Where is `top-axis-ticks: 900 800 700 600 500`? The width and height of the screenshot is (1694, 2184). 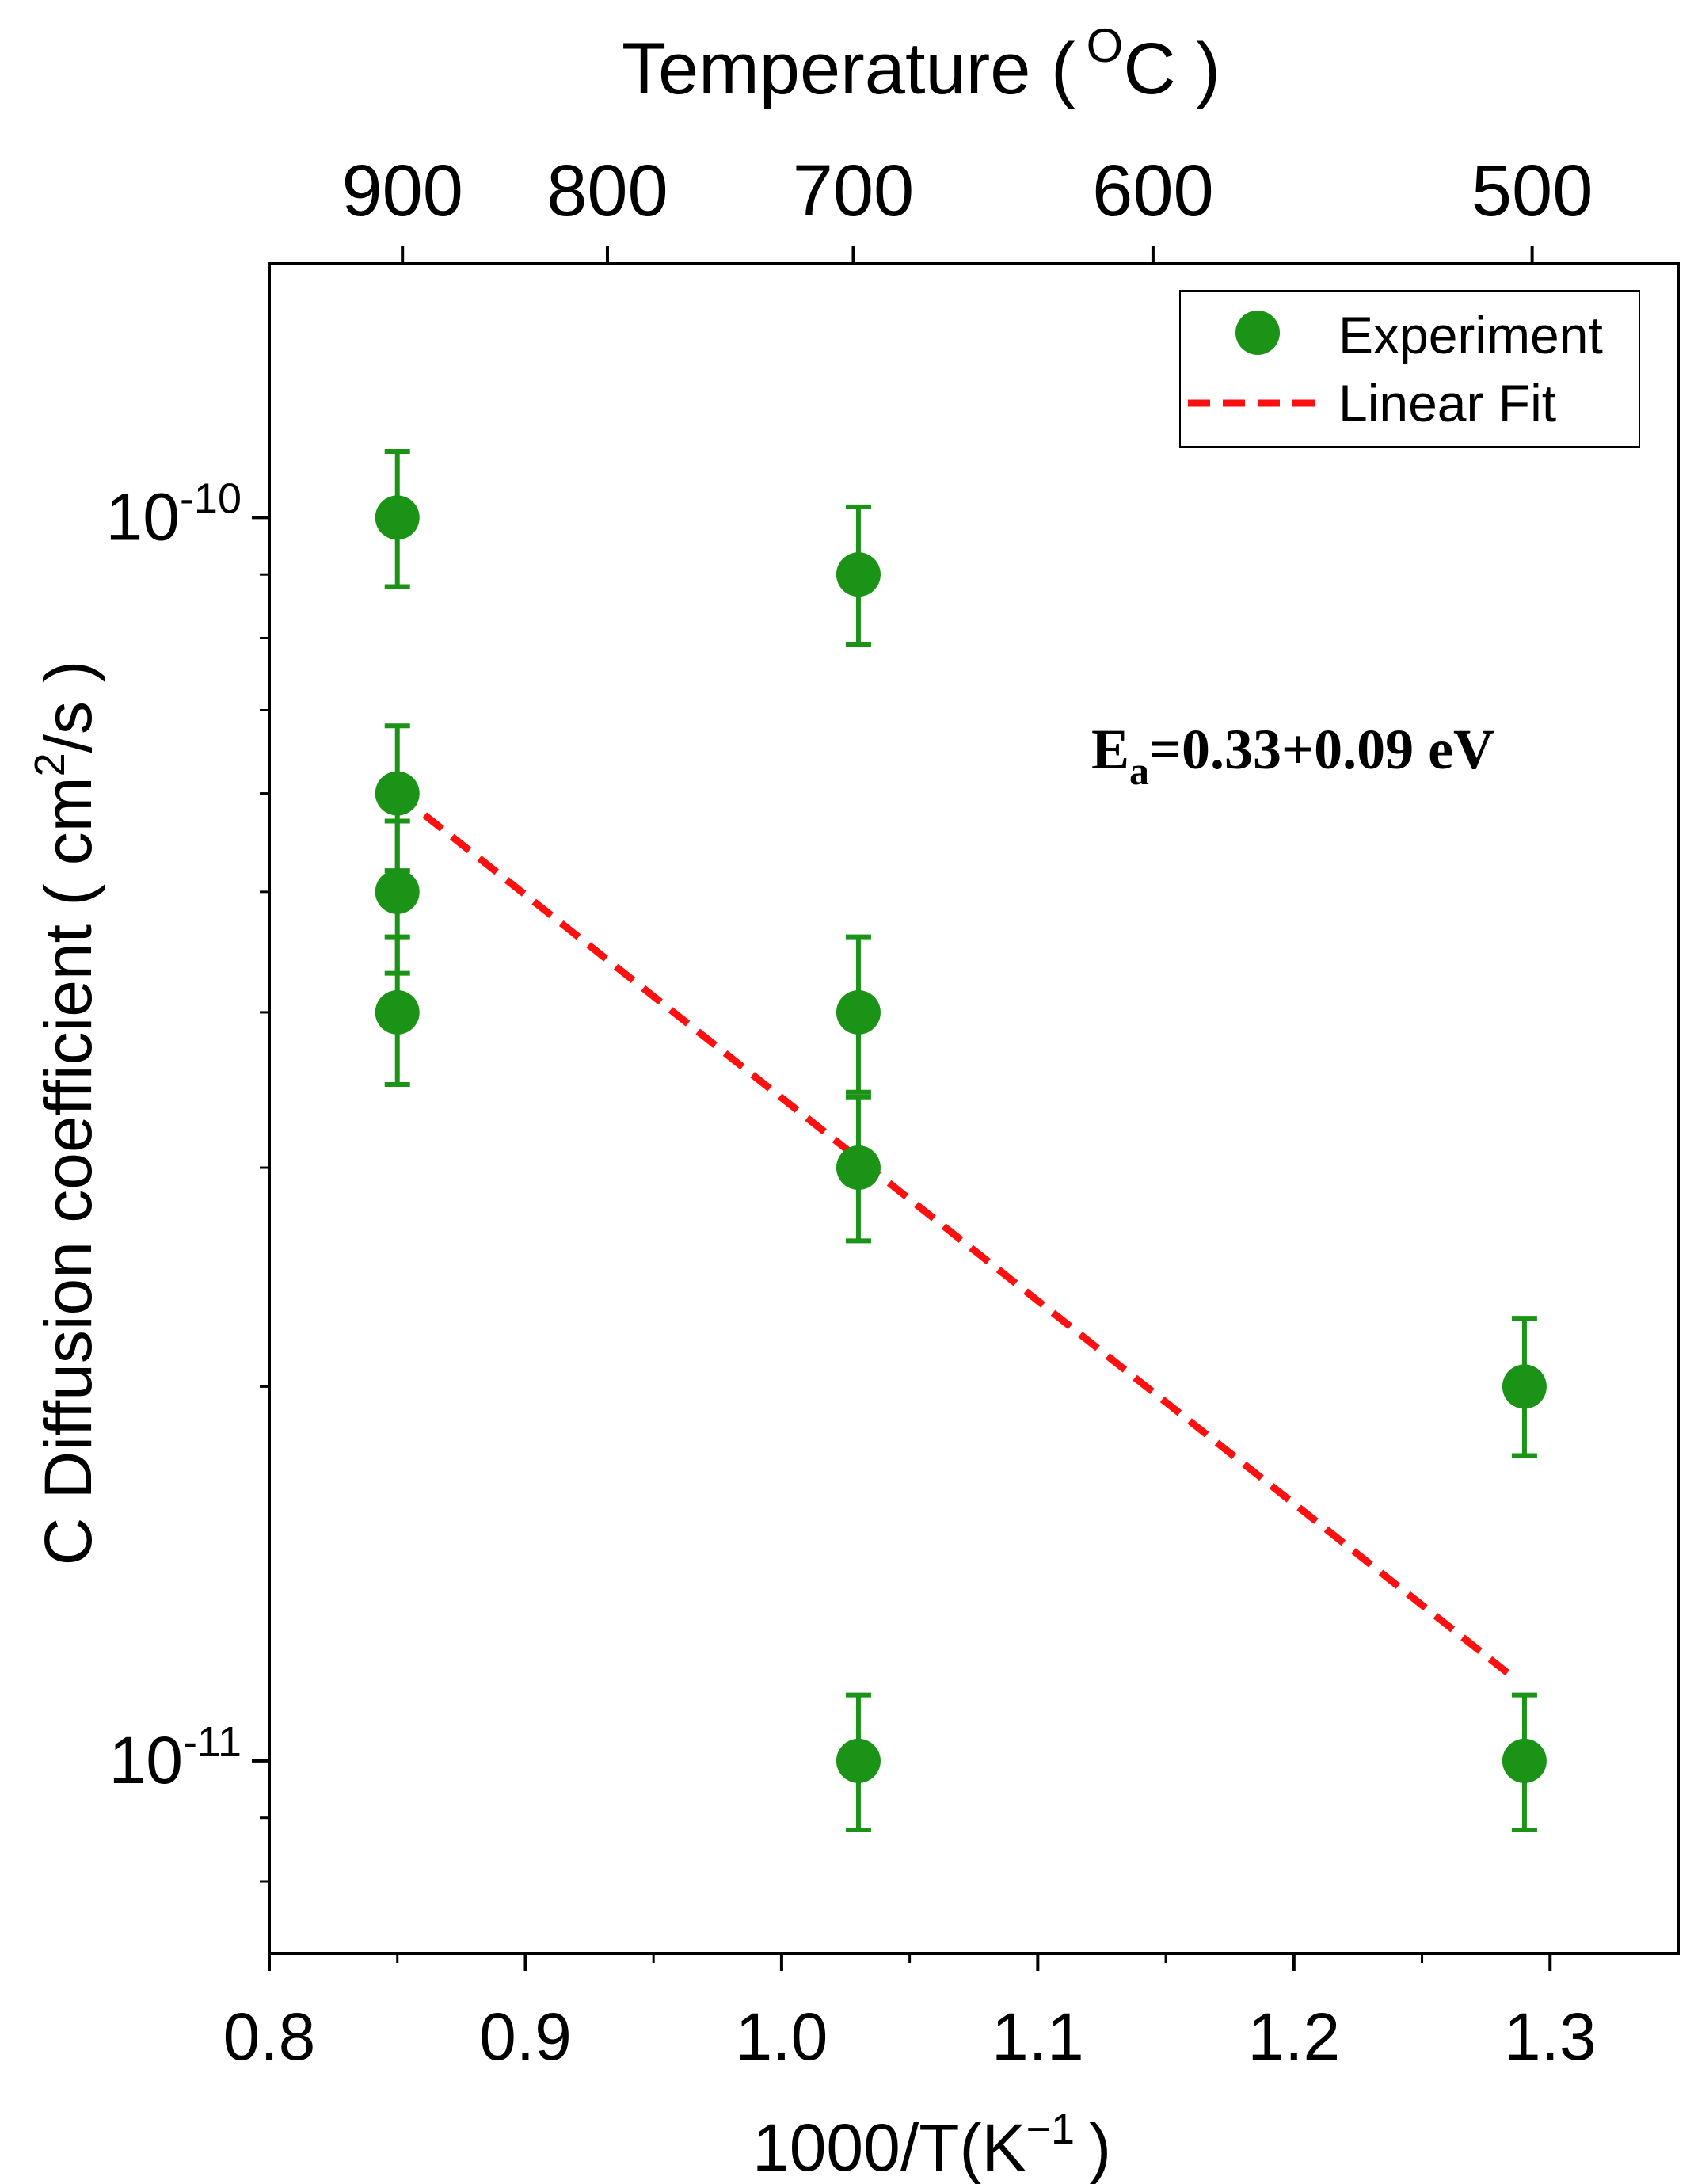
top-axis-ticks: 900 800 700 600 500 is located at coordinates (967, 208).